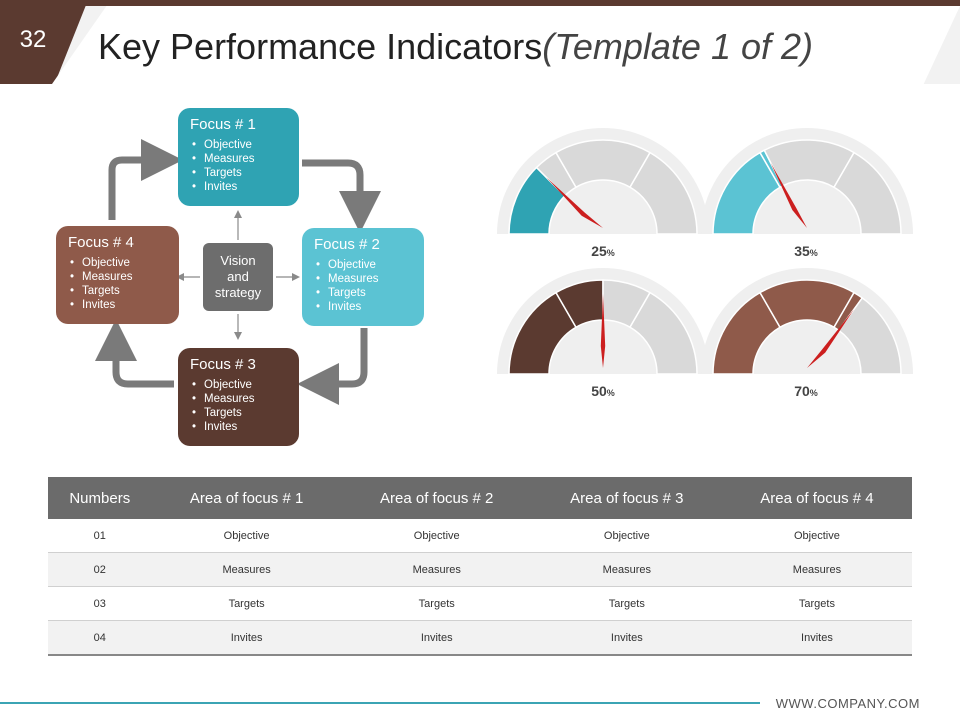 The image size is (960, 720). What do you see at coordinates (100, 536) in the screenshot?
I see `table-cell: 01` at bounding box center [100, 536].